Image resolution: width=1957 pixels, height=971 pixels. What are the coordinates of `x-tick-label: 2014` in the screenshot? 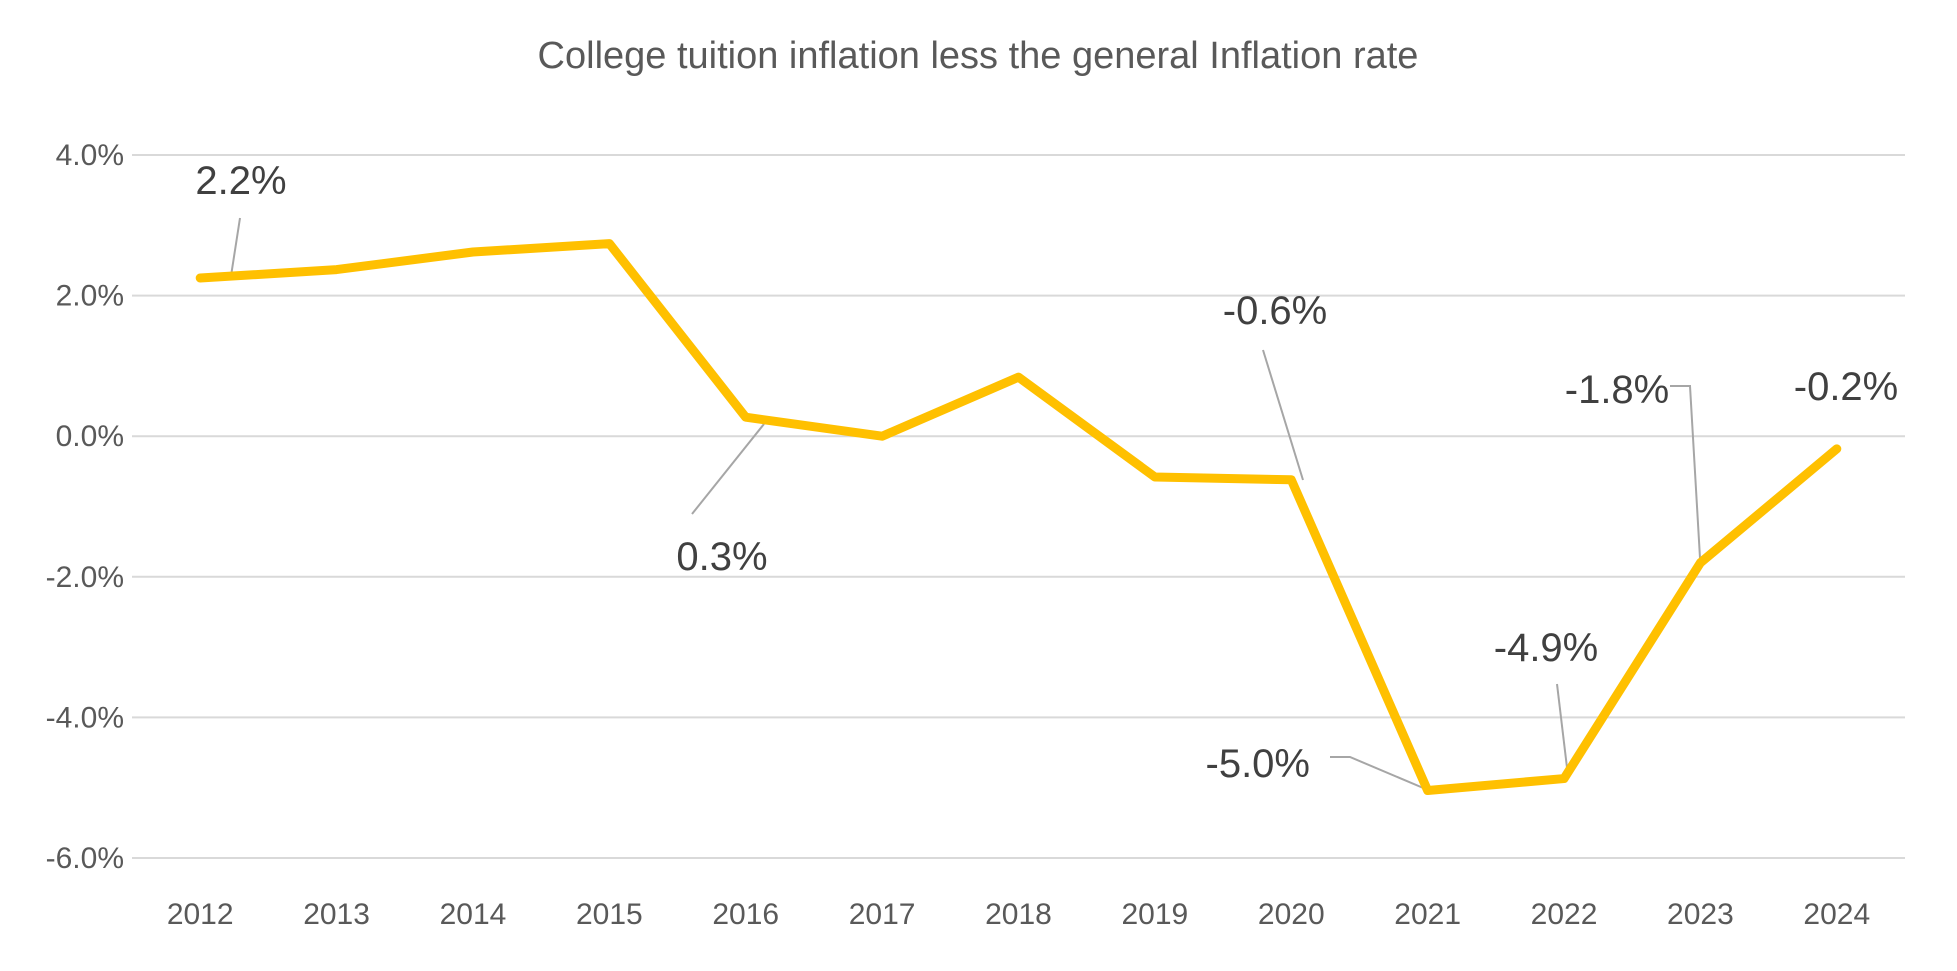 It's located at (473, 914).